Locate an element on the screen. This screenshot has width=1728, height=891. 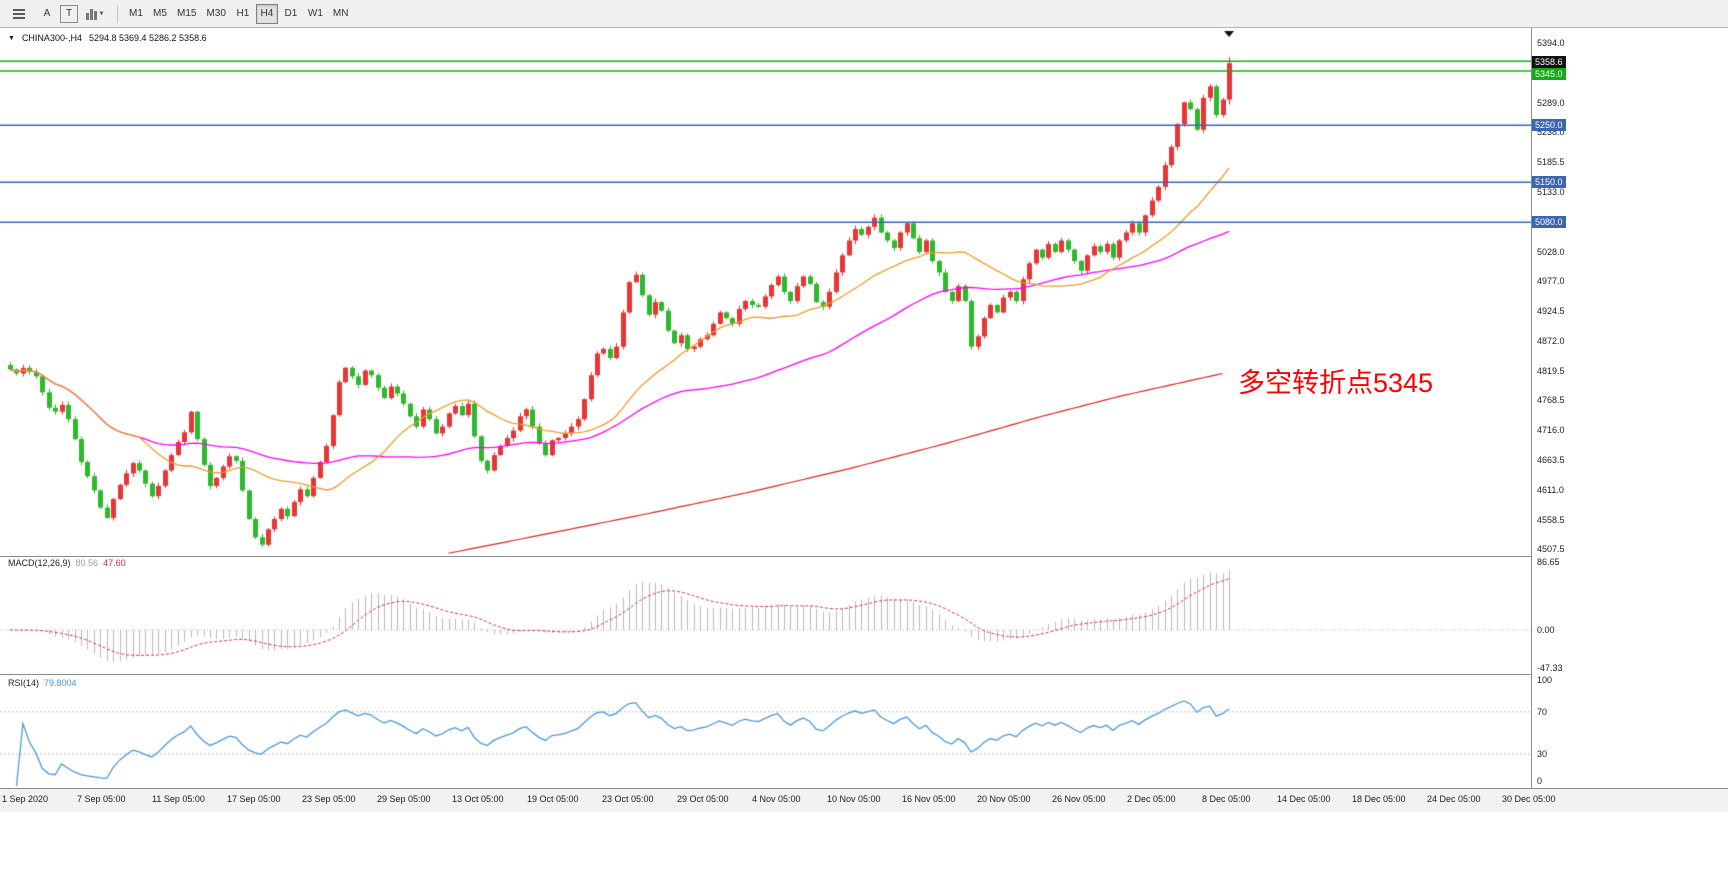
rsi-name: RSI(14) is located at coordinates (24, 683).